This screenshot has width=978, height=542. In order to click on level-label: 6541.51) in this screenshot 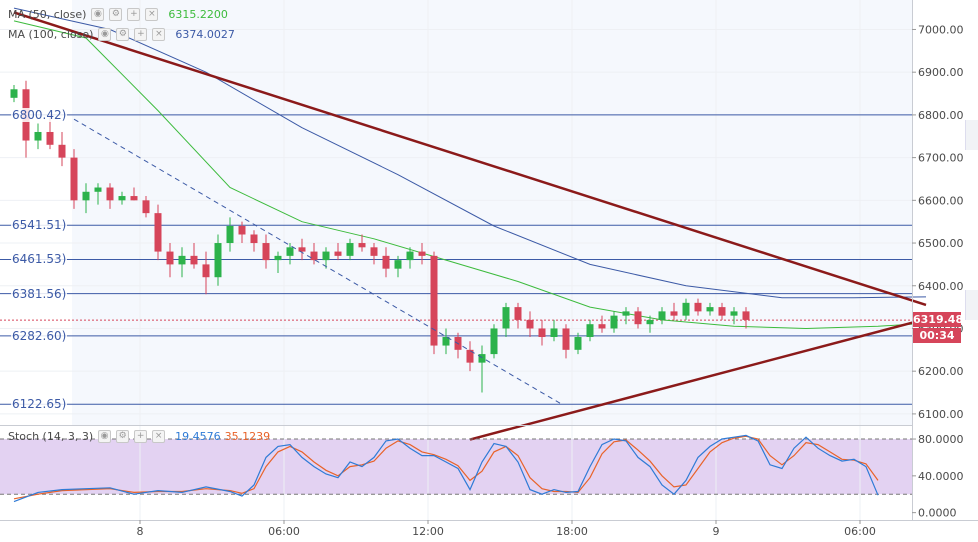, I will do `click(39, 225)`.